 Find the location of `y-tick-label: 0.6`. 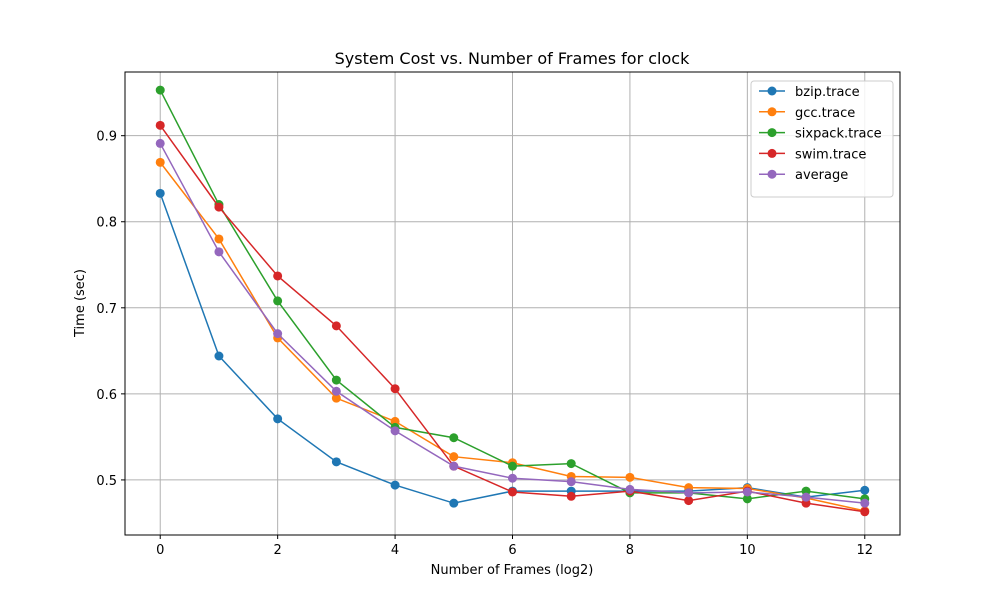

y-tick-label: 0.6 is located at coordinates (106, 395).